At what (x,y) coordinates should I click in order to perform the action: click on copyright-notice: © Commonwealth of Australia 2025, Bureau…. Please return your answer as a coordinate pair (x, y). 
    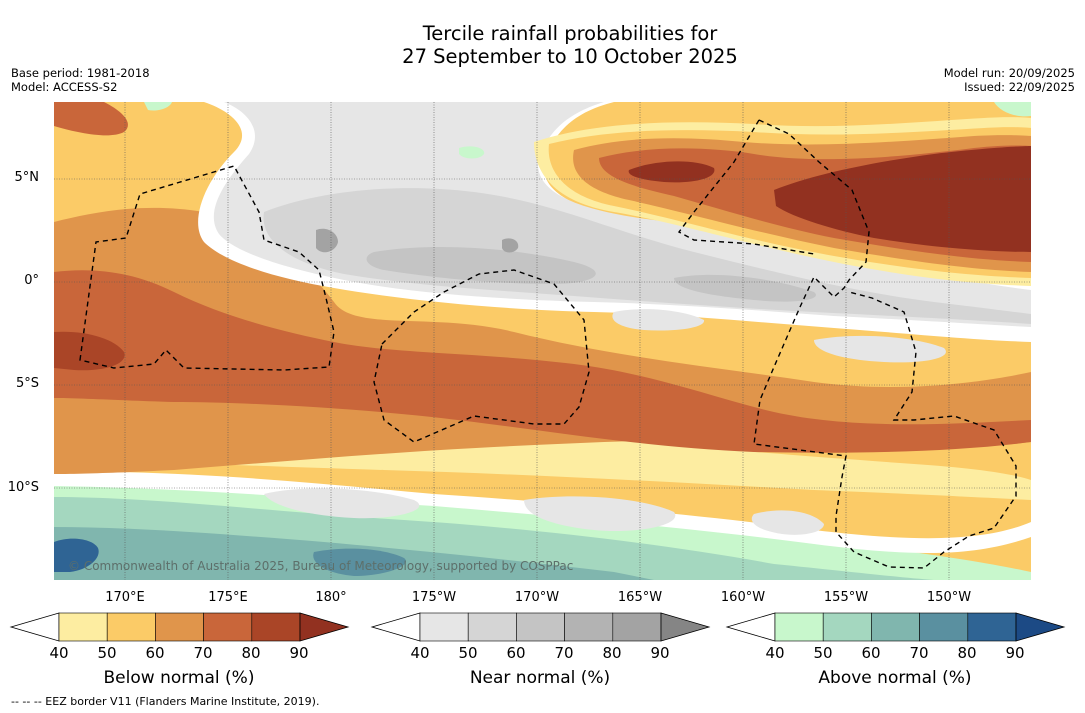
    Looking at the image, I should click on (321, 566).